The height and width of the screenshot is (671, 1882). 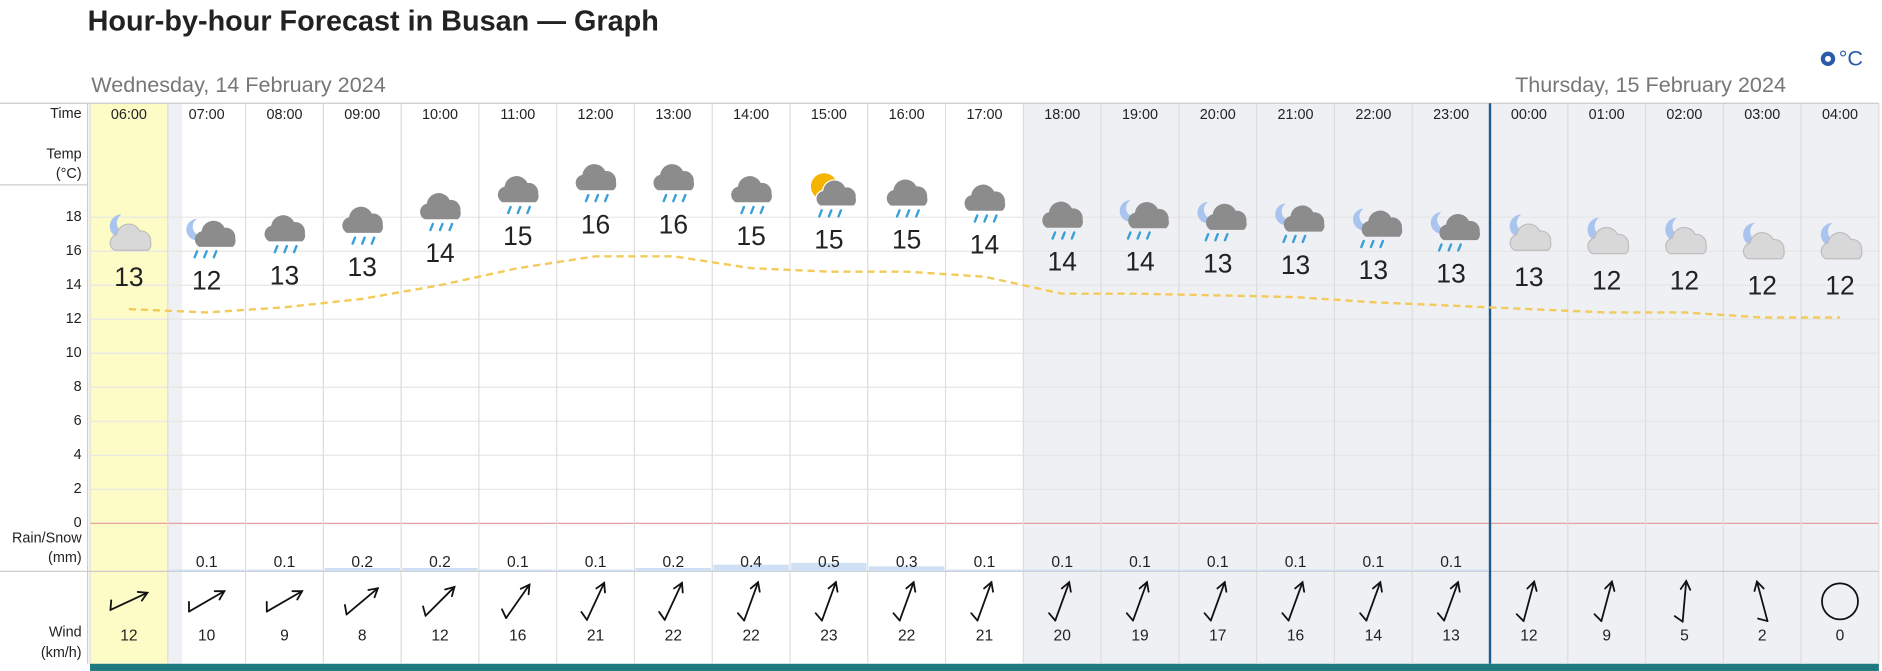 I want to click on temp-value: 12, so click(x=1839, y=286).